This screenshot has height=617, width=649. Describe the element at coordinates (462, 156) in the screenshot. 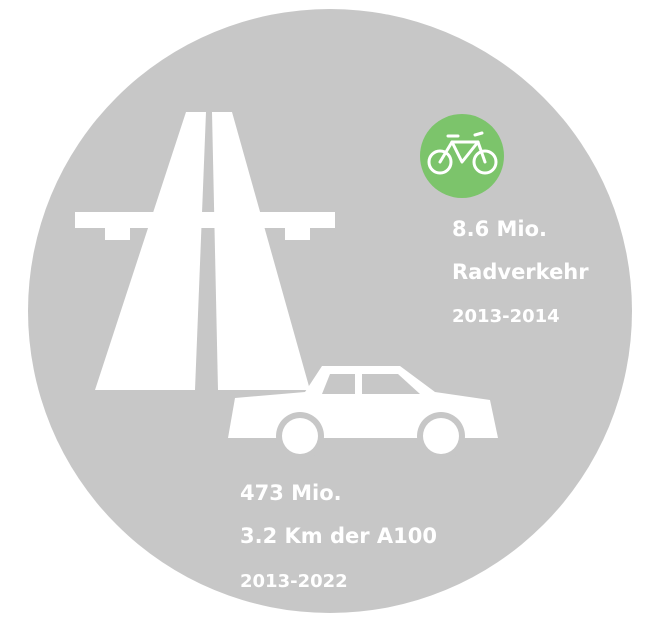

I see `bike-icon` at that location.